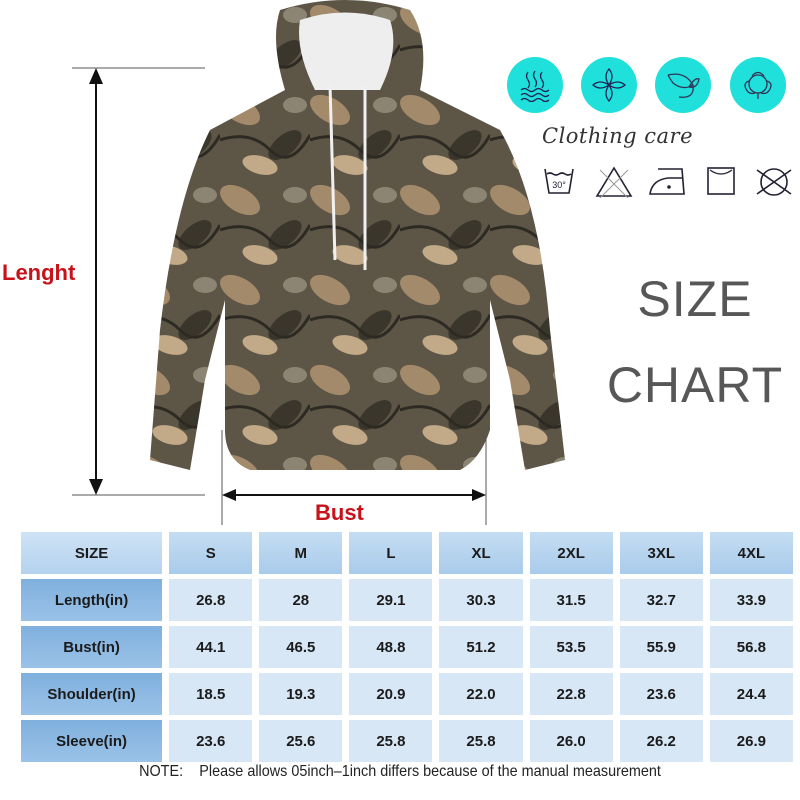 The height and width of the screenshot is (800, 800). Describe the element at coordinates (211, 600) in the screenshot. I see `table-cell: 26.8` at that location.